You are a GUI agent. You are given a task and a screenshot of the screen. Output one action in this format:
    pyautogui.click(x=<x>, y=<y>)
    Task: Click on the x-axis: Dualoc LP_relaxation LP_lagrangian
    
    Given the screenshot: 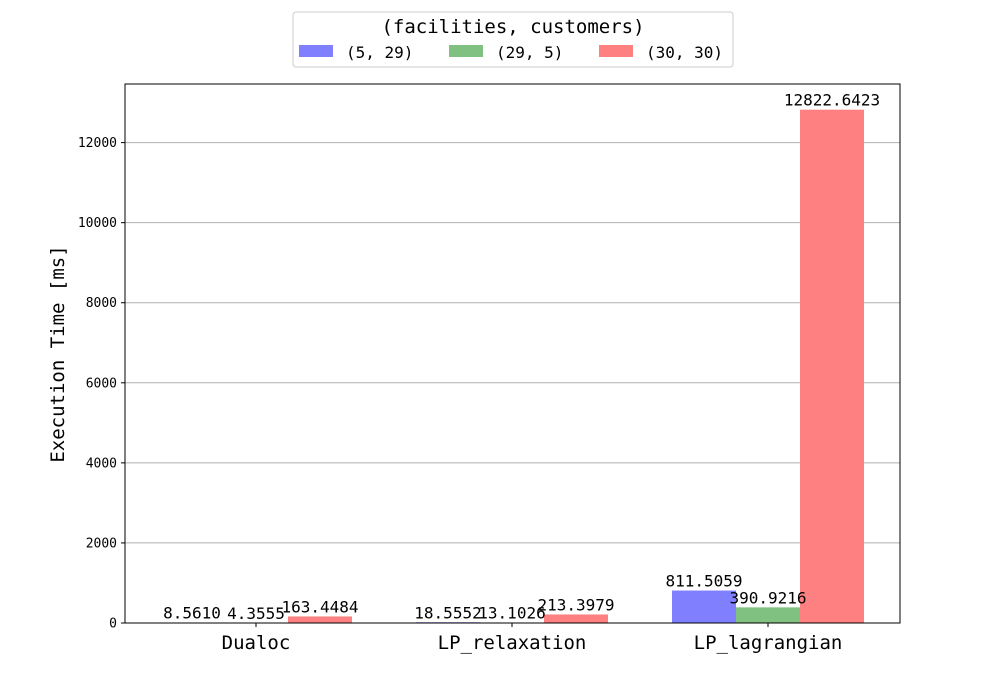 What is the action you would take?
    pyautogui.click(x=532, y=638)
    